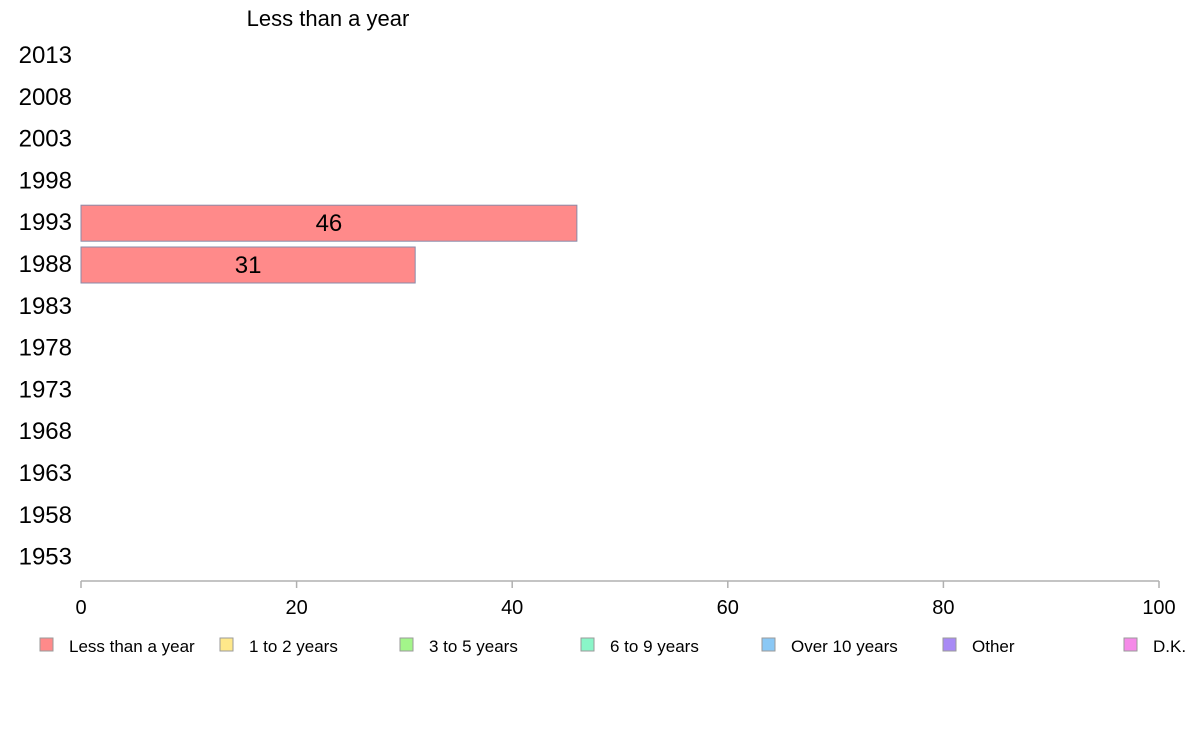 This screenshot has height=736, width=1188. Describe the element at coordinates (45, 431) in the screenshot. I see `y-tick-label: 1968` at that location.